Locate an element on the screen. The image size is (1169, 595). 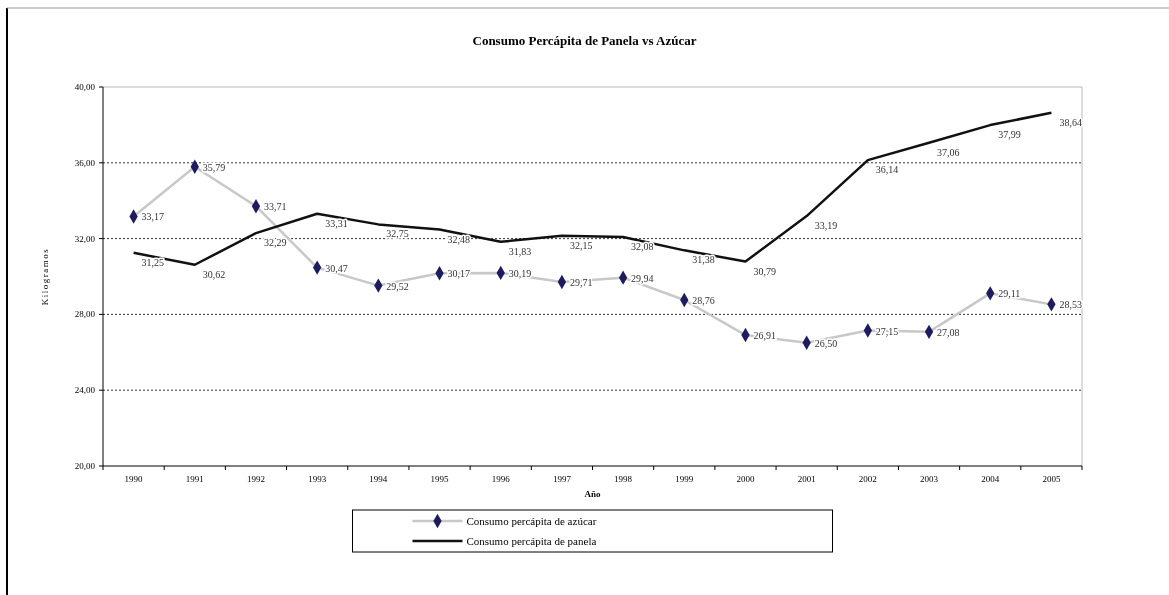
data-label: 37,06 is located at coordinates (948, 152).